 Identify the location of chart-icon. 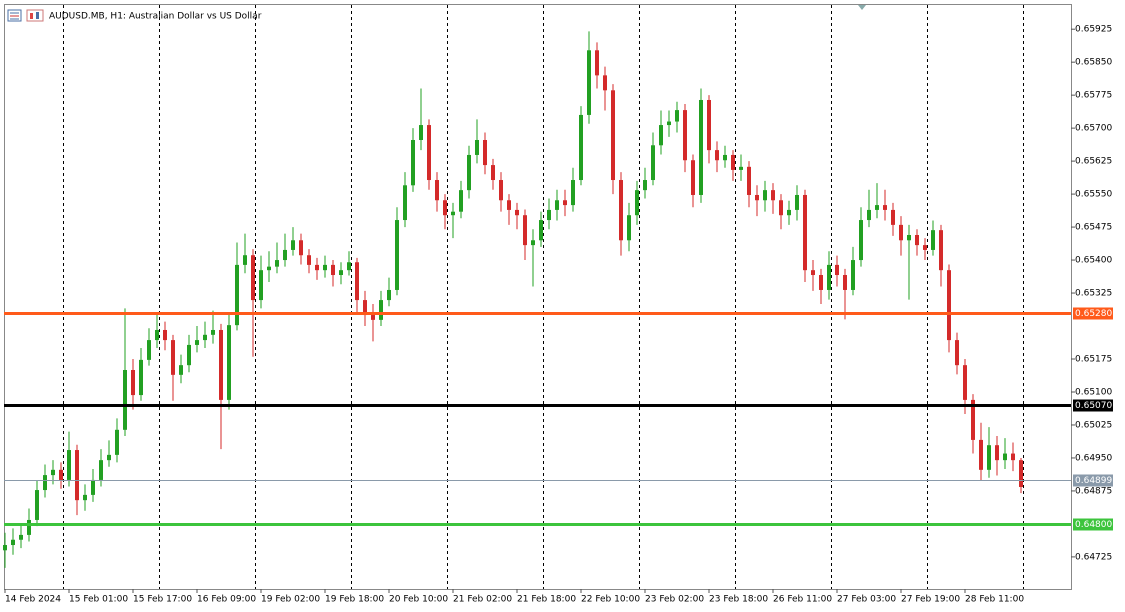
(35, 15).